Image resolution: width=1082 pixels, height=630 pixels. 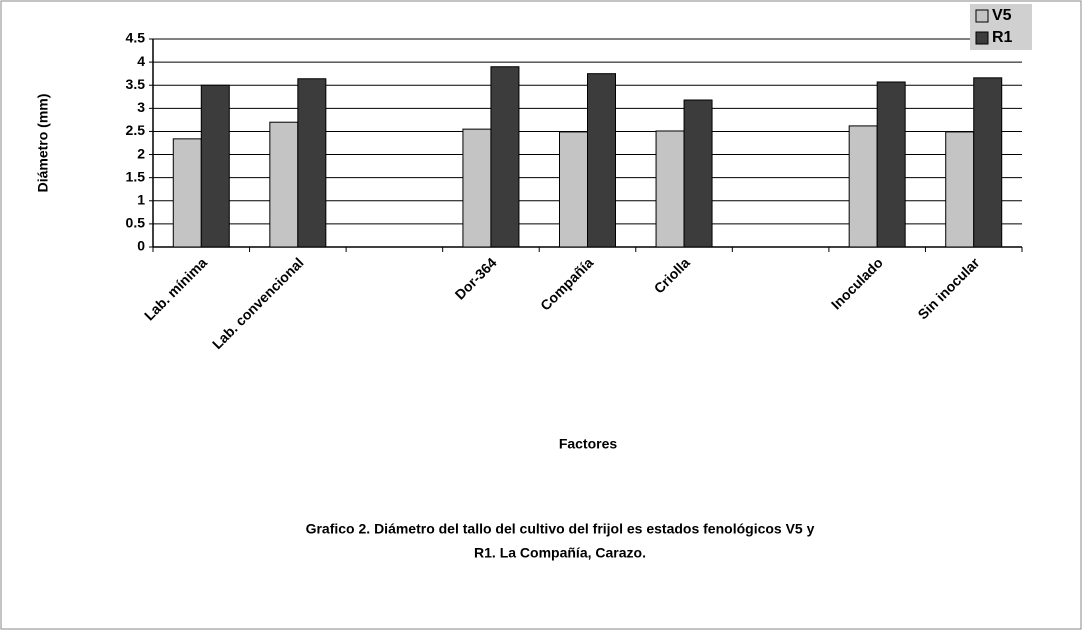 What do you see at coordinates (141, 246) in the screenshot?
I see `y-tick-label: 0` at bounding box center [141, 246].